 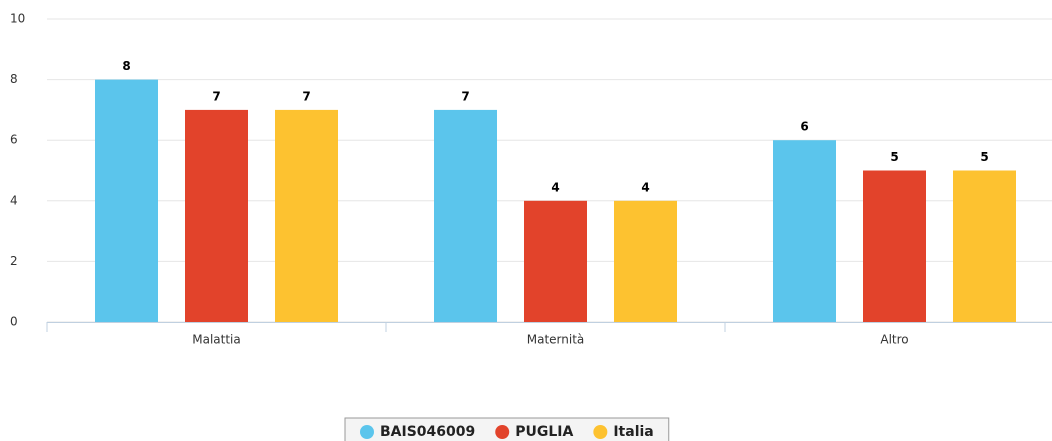 What do you see at coordinates (14, 261) in the screenshot?
I see `y-tick-label: 2` at bounding box center [14, 261].